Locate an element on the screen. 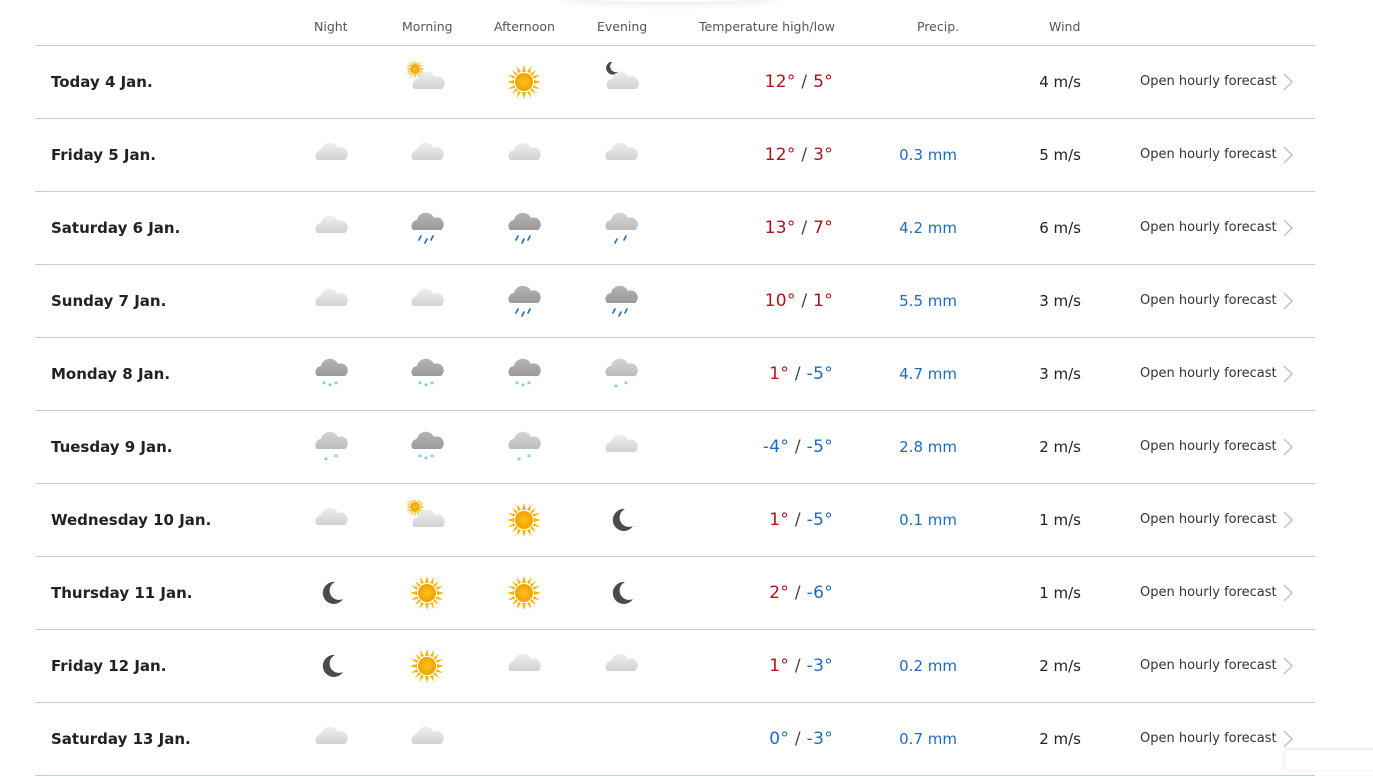  precipitation: 4.7 mm is located at coordinates (928, 374).